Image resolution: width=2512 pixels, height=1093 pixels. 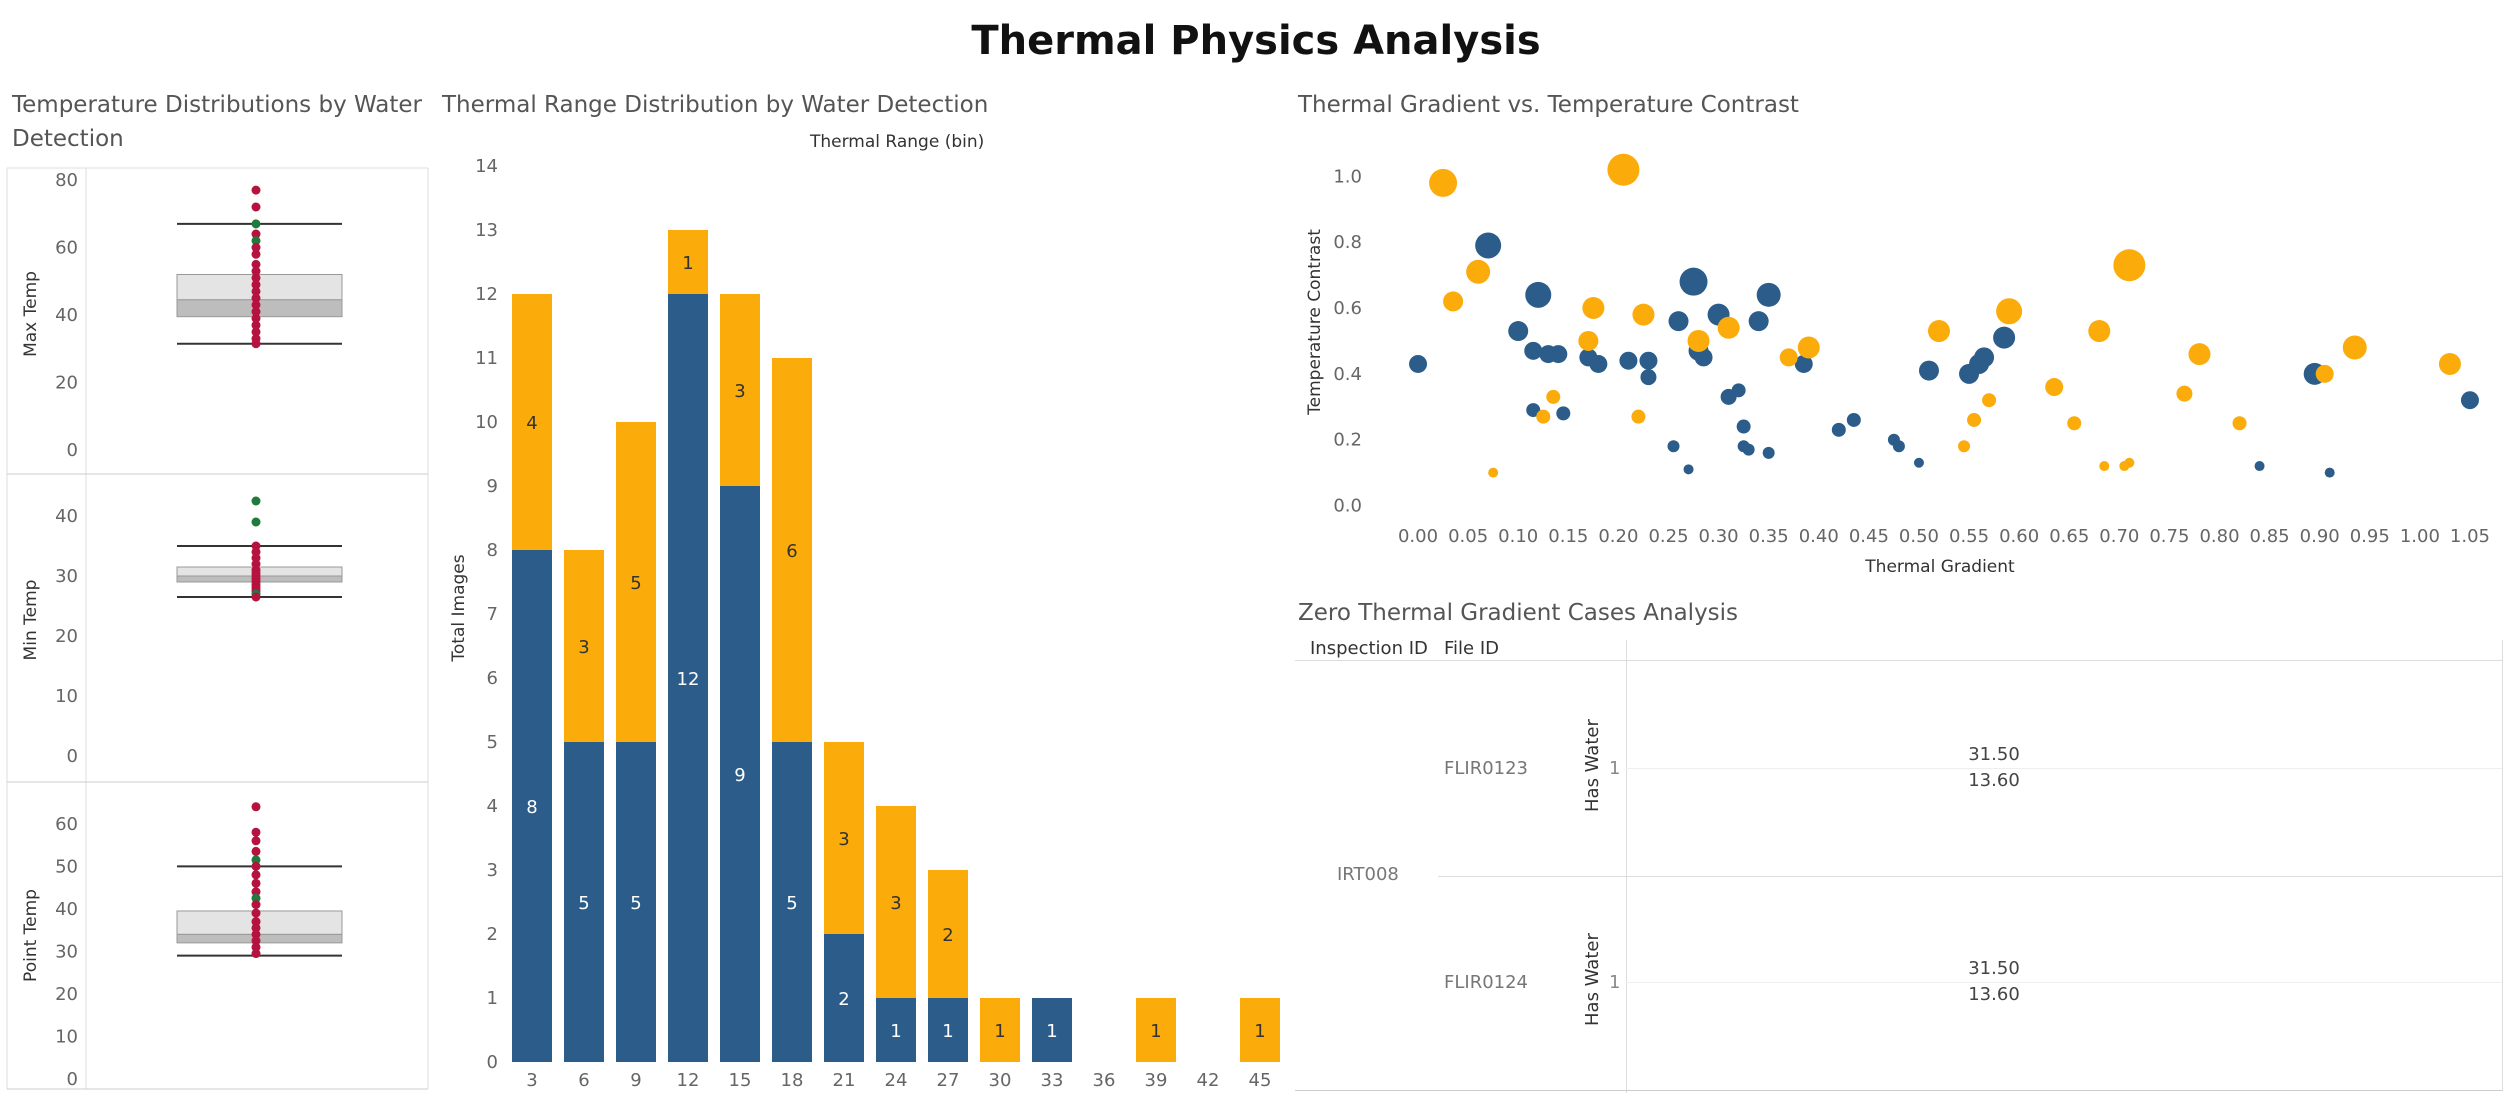 What do you see at coordinates (896, 1080) in the screenshot?
I see `hist-x-tick-label: 24` at bounding box center [896, 1080].